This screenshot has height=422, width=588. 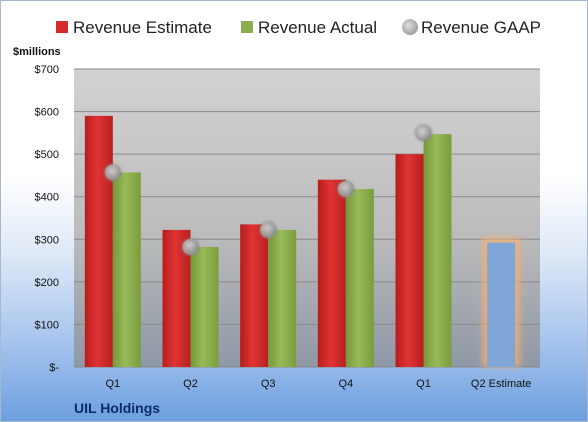 What do you see at coordinates (345, 384) in the screenshot?
I see `x-tick-label: Q4` at bounding box center [345, 384].